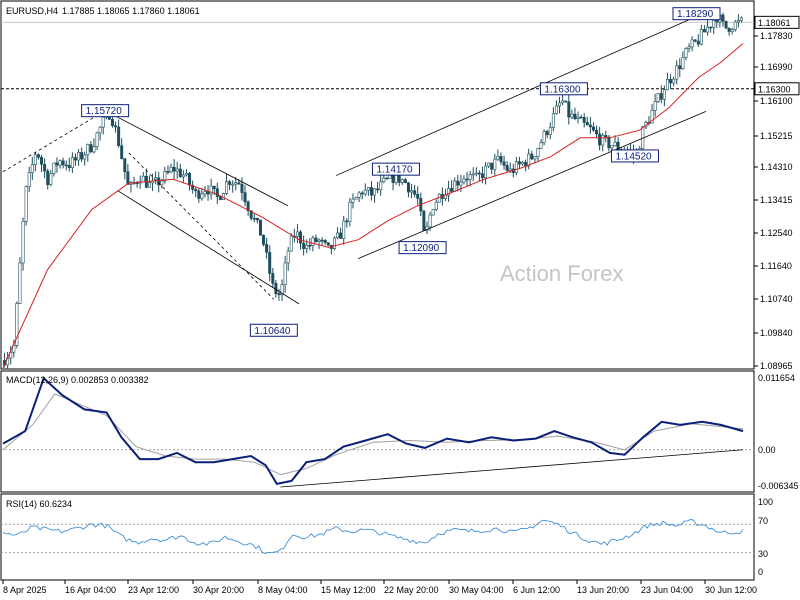 The height and width of the screenshot is (600, 800). What do you see at coordinates (776, 266) in the screenshot?
I see `price-axis-label: 1.11640` at bounding box center [776, 266].